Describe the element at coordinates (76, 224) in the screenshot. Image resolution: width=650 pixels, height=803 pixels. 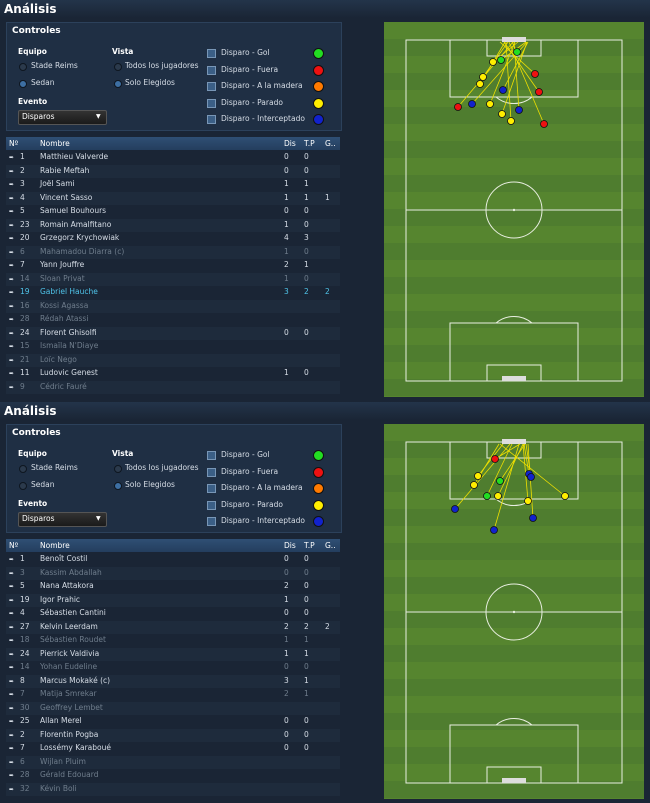
I see `table-cell: Romain Amalfitano` at that location.